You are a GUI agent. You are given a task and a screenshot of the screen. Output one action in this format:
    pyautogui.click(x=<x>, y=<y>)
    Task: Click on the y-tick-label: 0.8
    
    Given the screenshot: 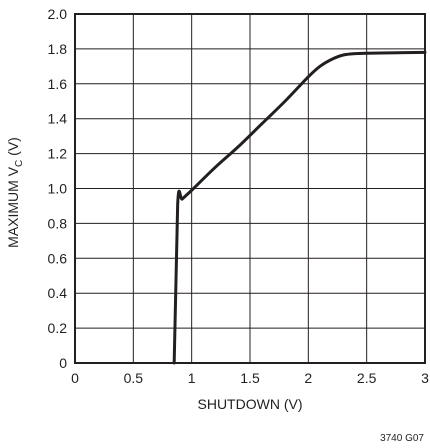 What is the action you would take?
    pyautogui.click(x=58, y=223)
    